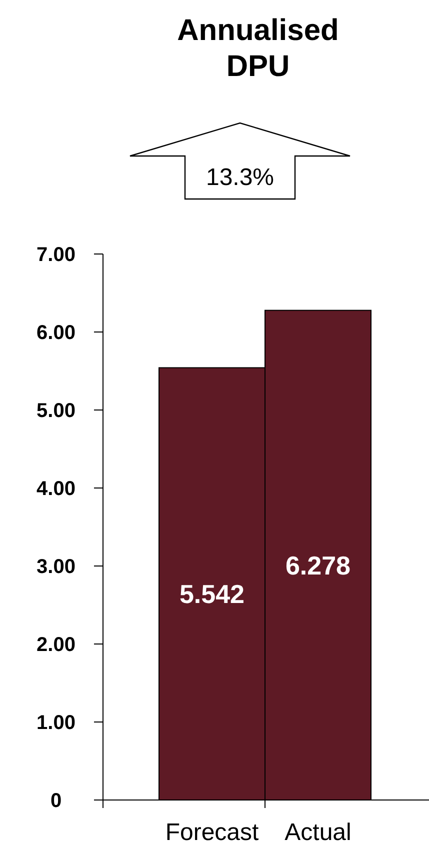 Image resolution: width=429 pixels, height=858 pixels. I want to click on x-tick-label: Actual, so click(318, 832).